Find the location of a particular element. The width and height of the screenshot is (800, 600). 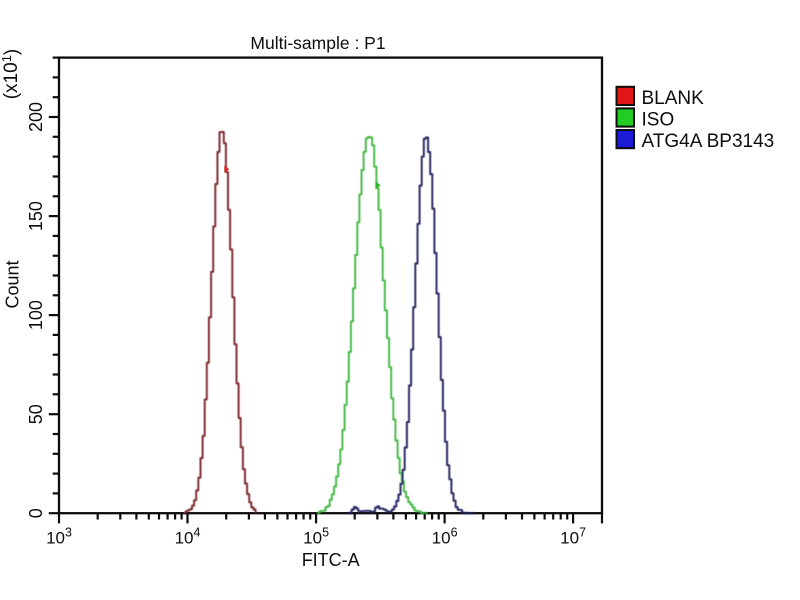

svg-text: Count is located at coordinates (12, 284).